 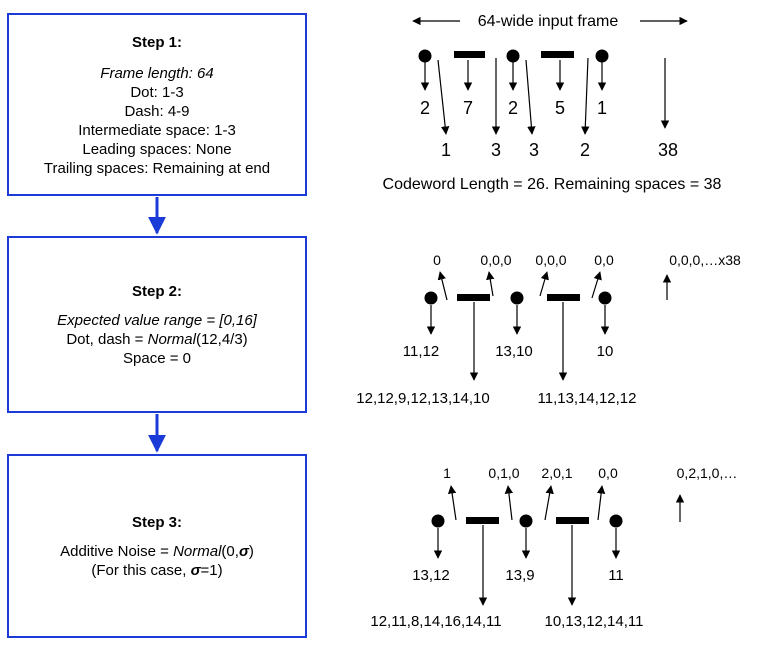 I want to click on space-values-label: 0,1,0, so click(x=503, y=473).